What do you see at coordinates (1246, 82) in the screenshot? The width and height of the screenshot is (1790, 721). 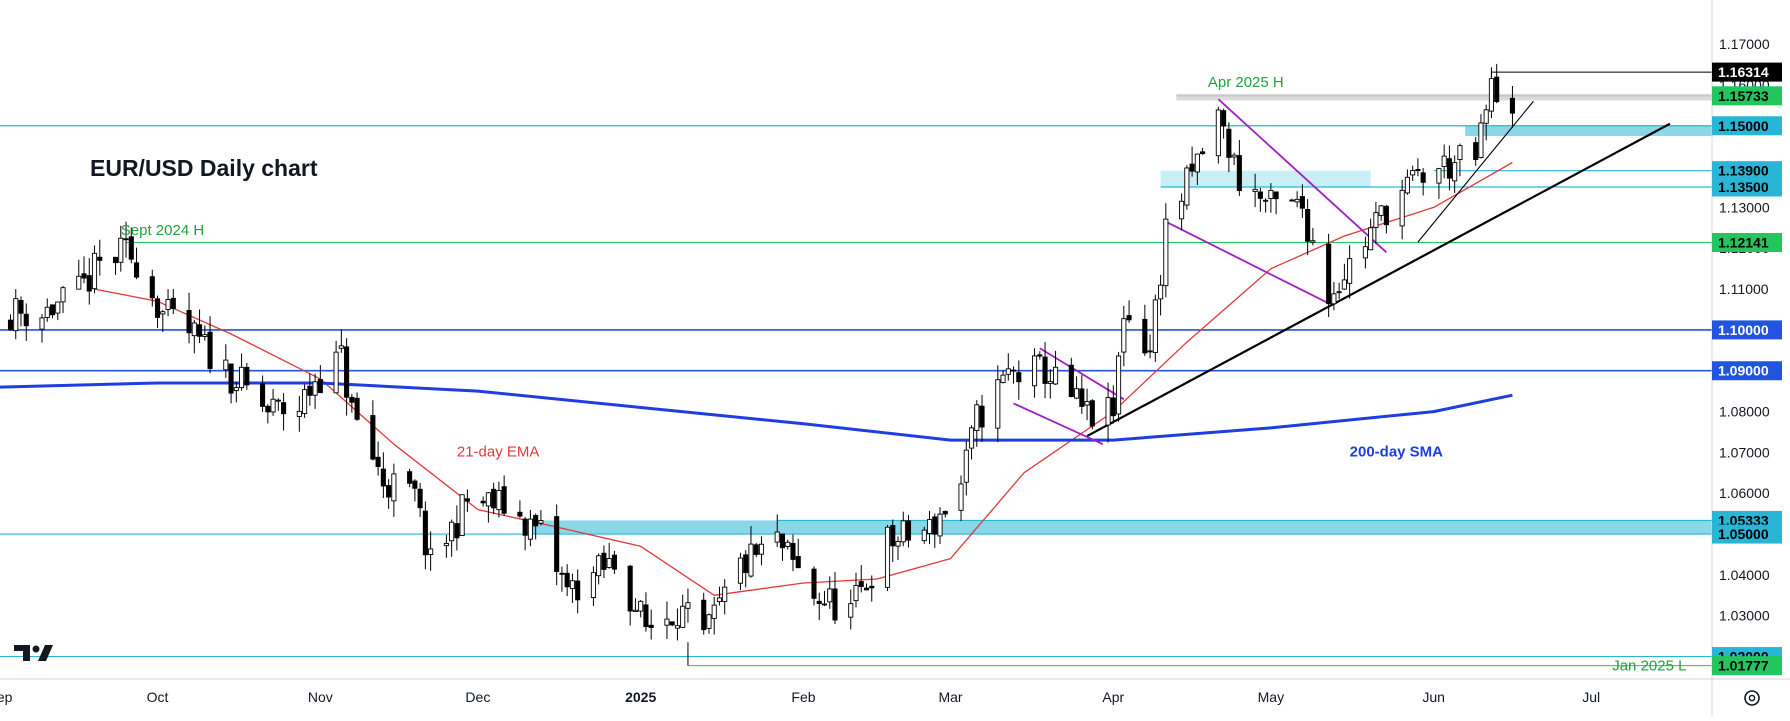 I see `annotation-label: Apr 2025 H` at bounding box center [1246, 82].